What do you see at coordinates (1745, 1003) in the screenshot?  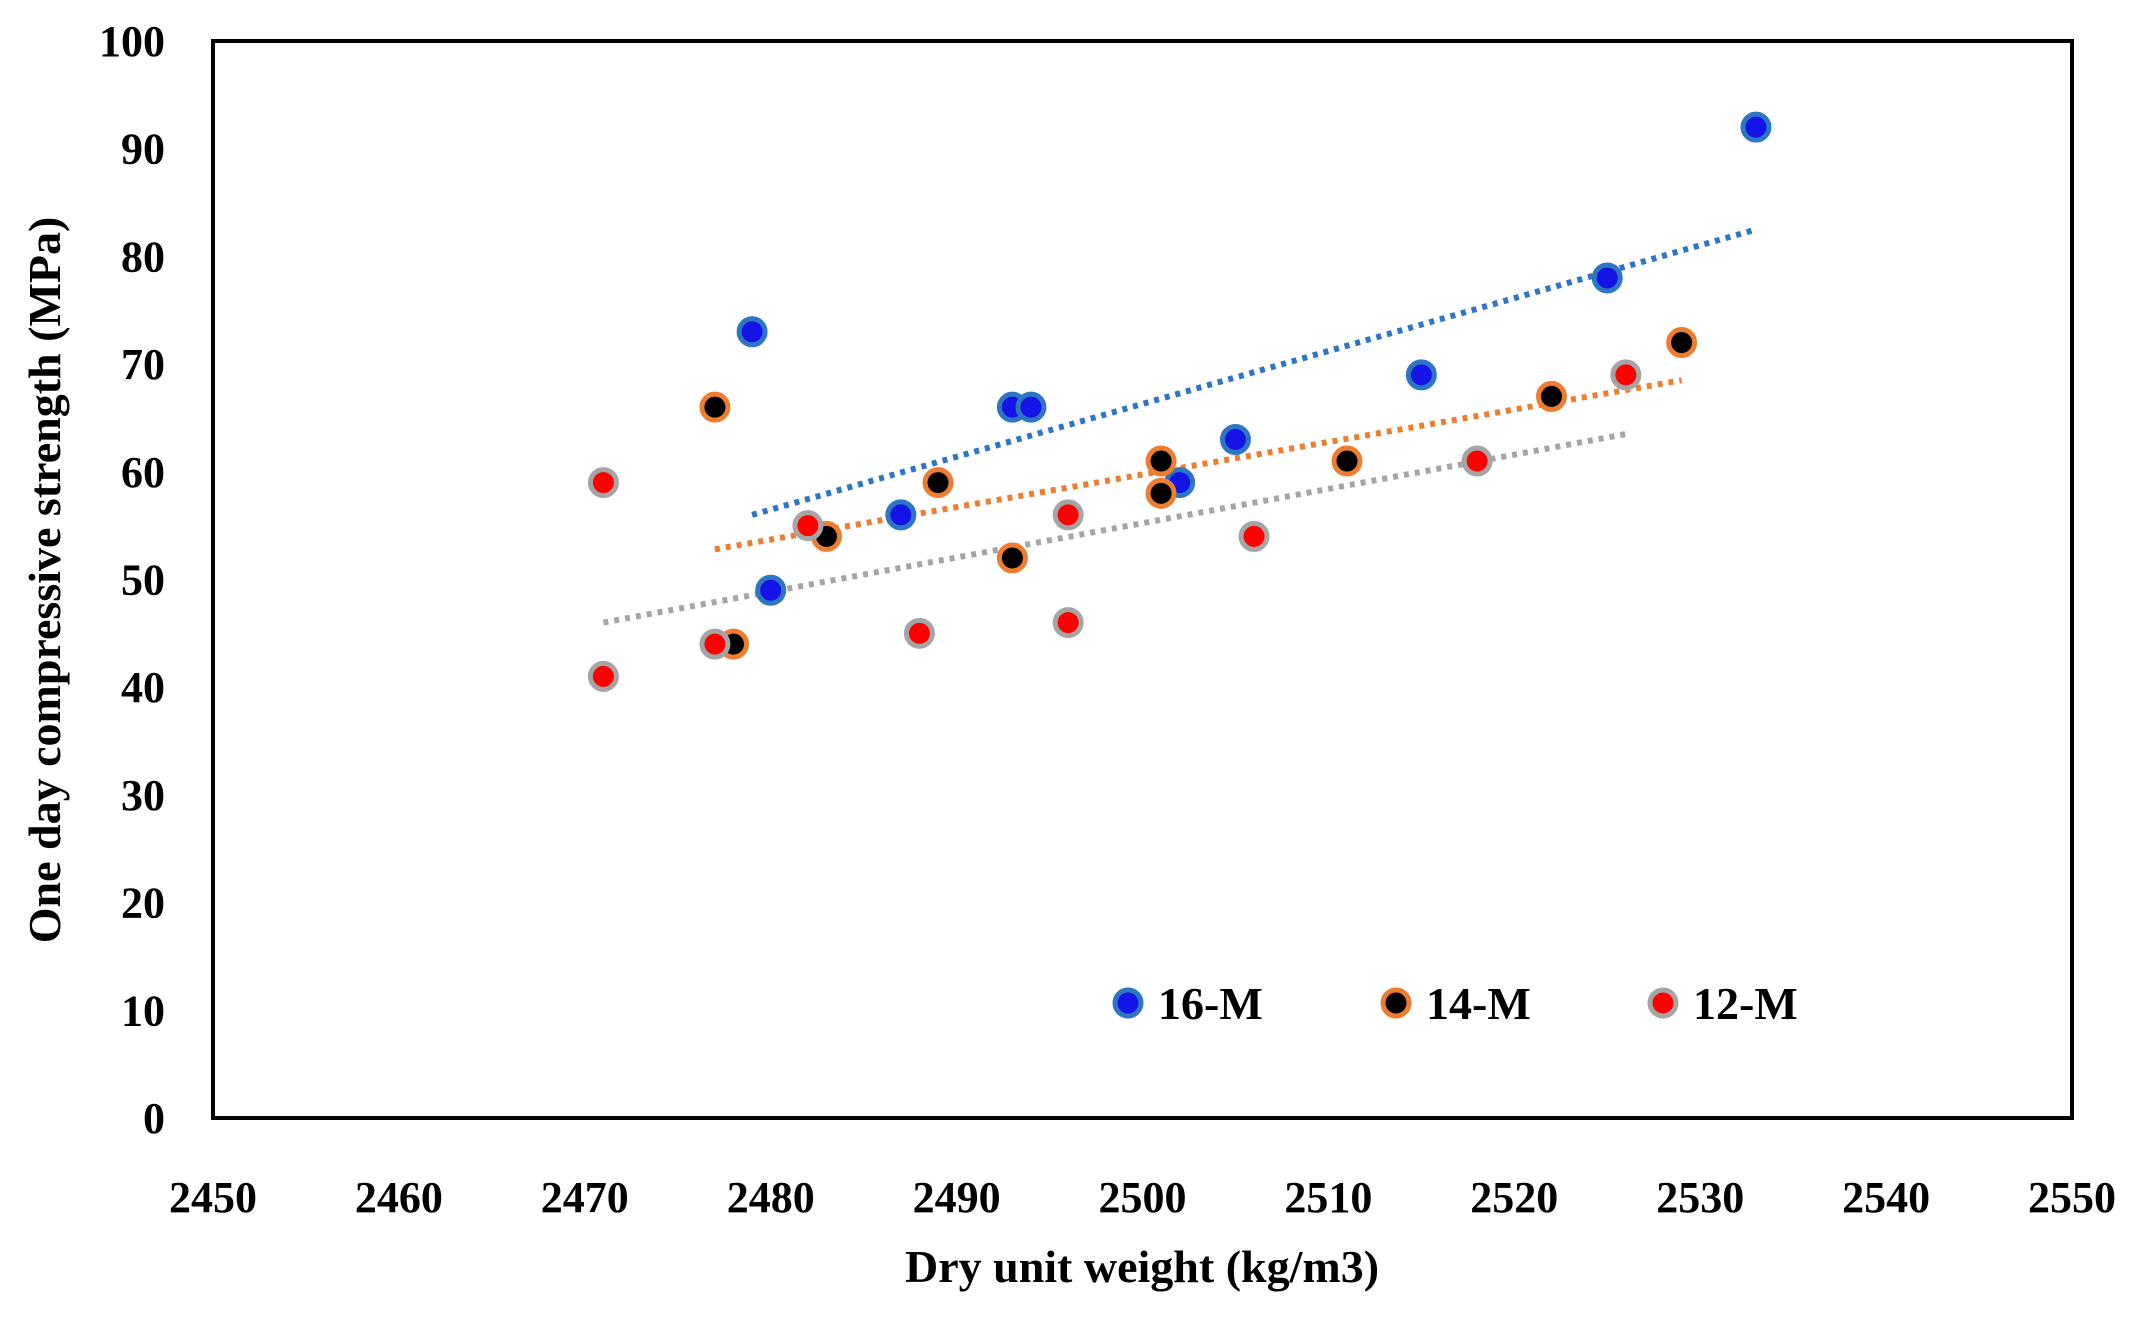 I see `legend-label-12-m: 12-M` at bounding box center [1745, 1003].